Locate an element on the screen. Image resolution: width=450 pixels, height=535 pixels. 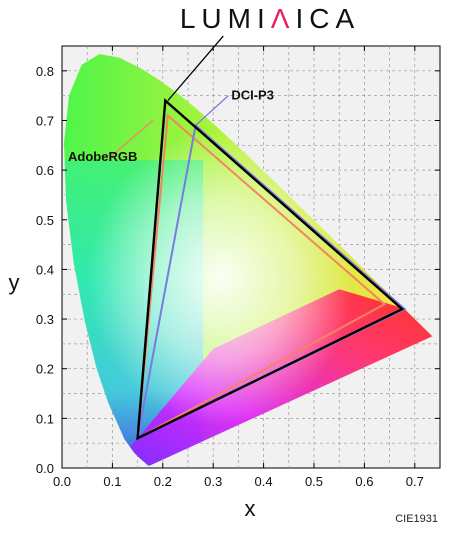
y-axis-label: y is located at coordinates (14, 282).